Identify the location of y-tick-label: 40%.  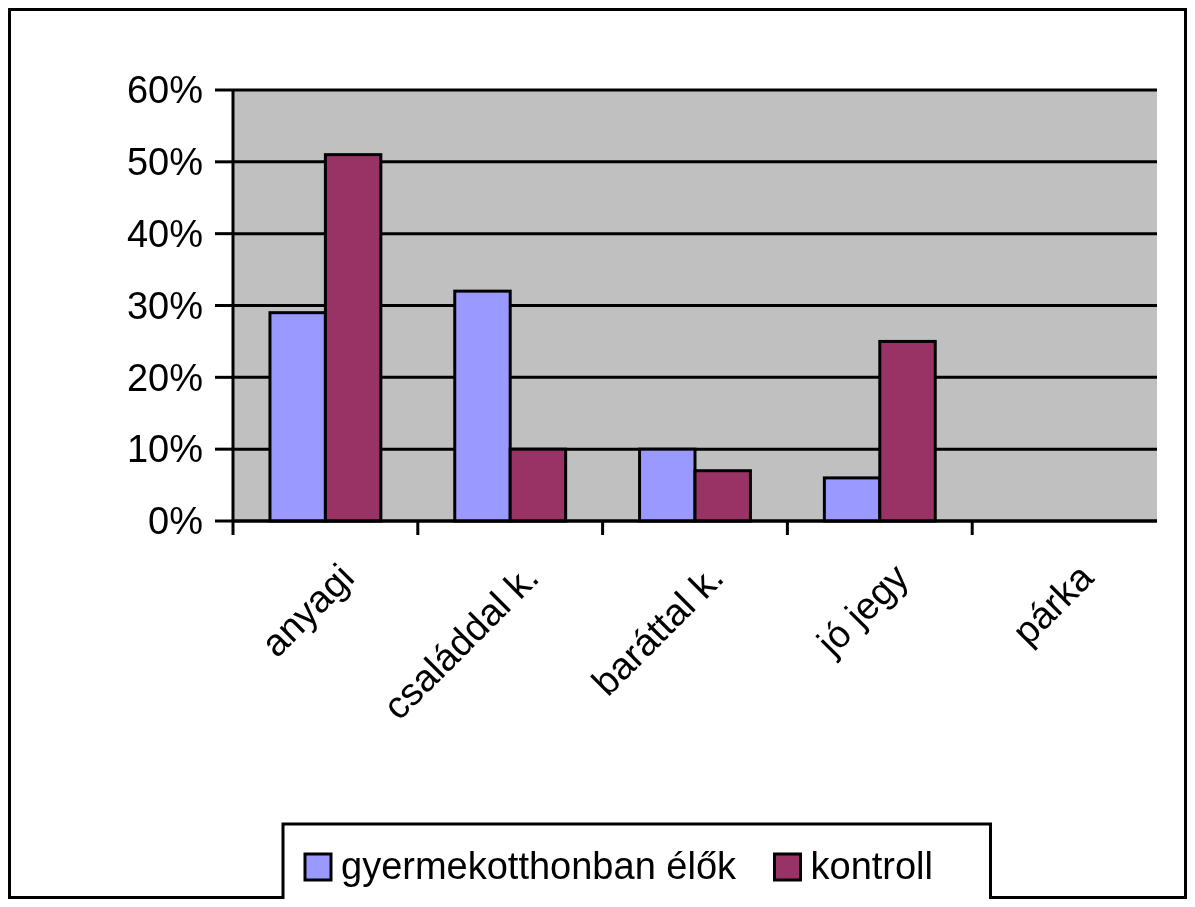
(164, 233).